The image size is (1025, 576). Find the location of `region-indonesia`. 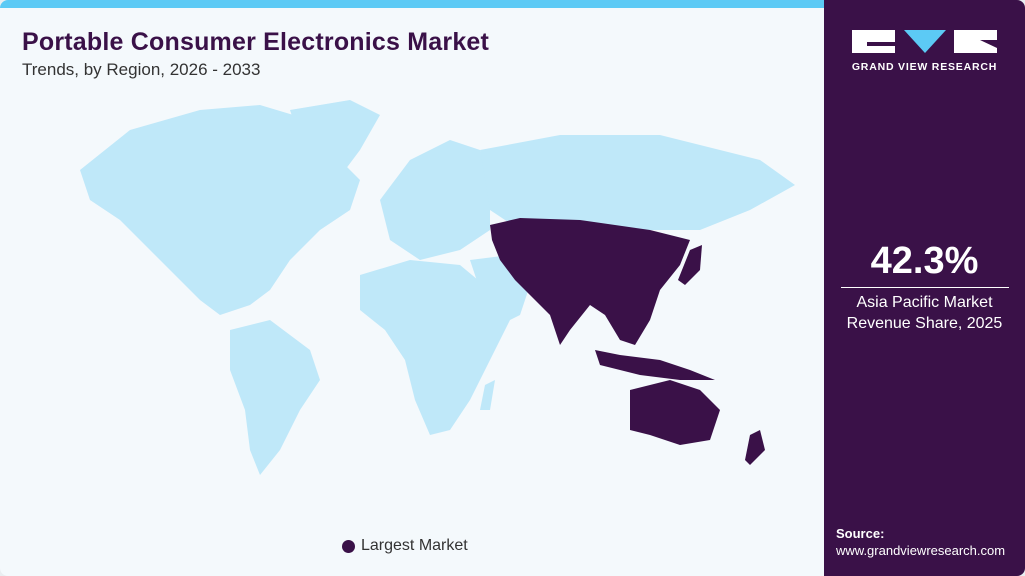

region-indonesia is located at coordinates (655, 365).